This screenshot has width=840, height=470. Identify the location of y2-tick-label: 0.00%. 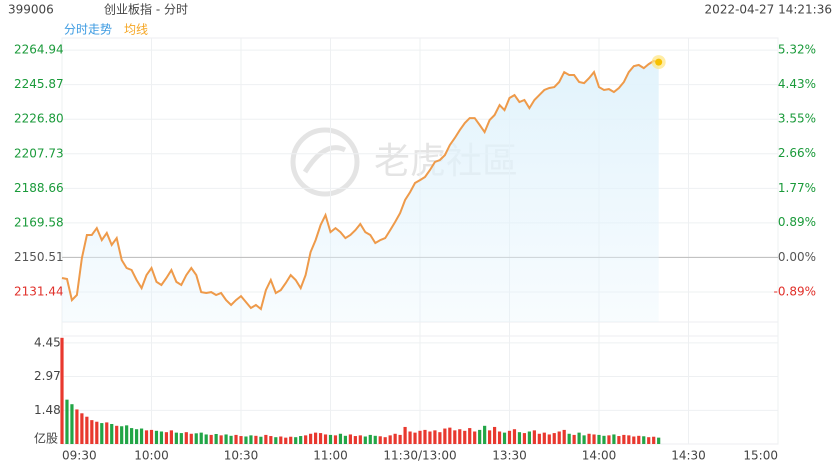
(797, 257).